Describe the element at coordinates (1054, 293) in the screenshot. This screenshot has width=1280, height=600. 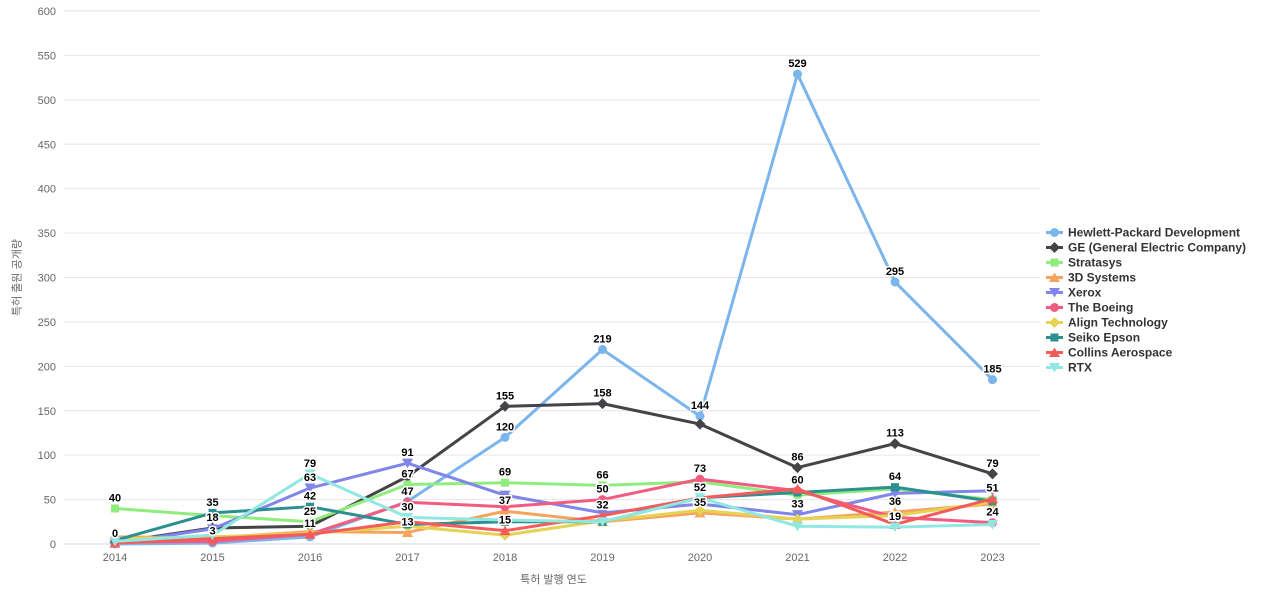
I see `legend-marker-xerox-icon` at that location.